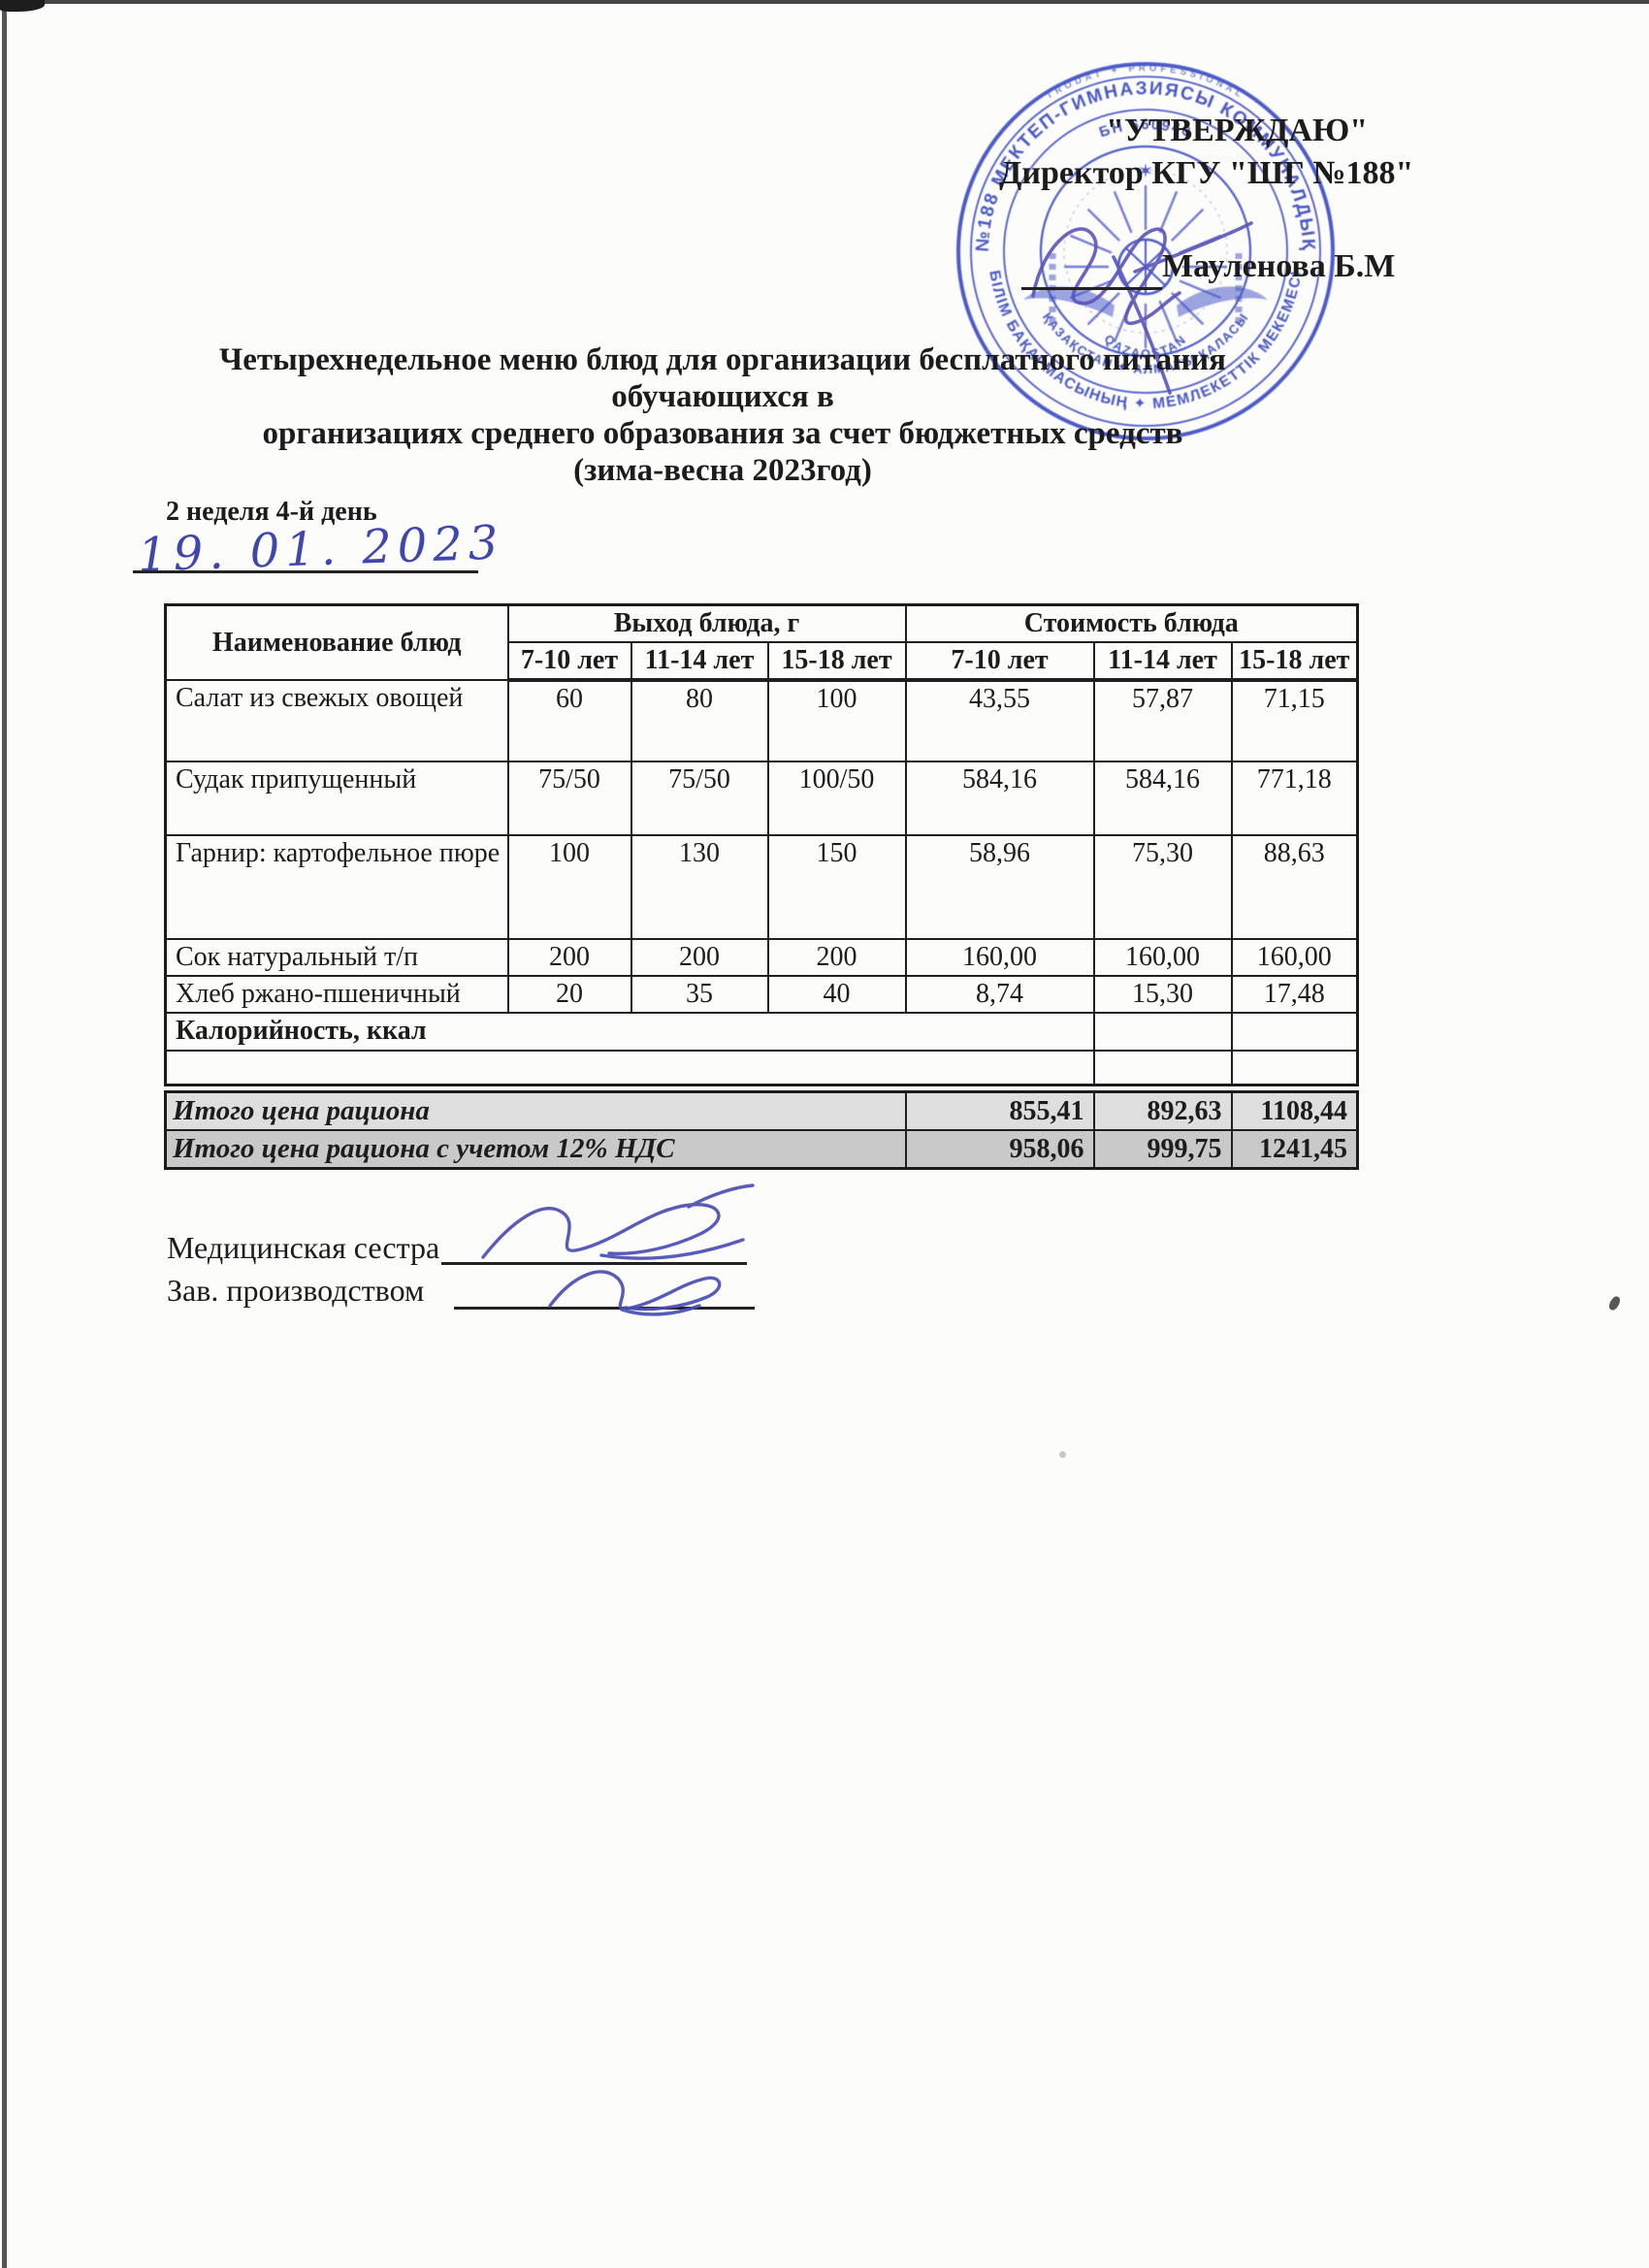 Image resolution: width=1649 pixels, height=2268 pixels. Describe the element at coordinates (618, 1221) in the screenshot. I see `nurse-signature` at that location.